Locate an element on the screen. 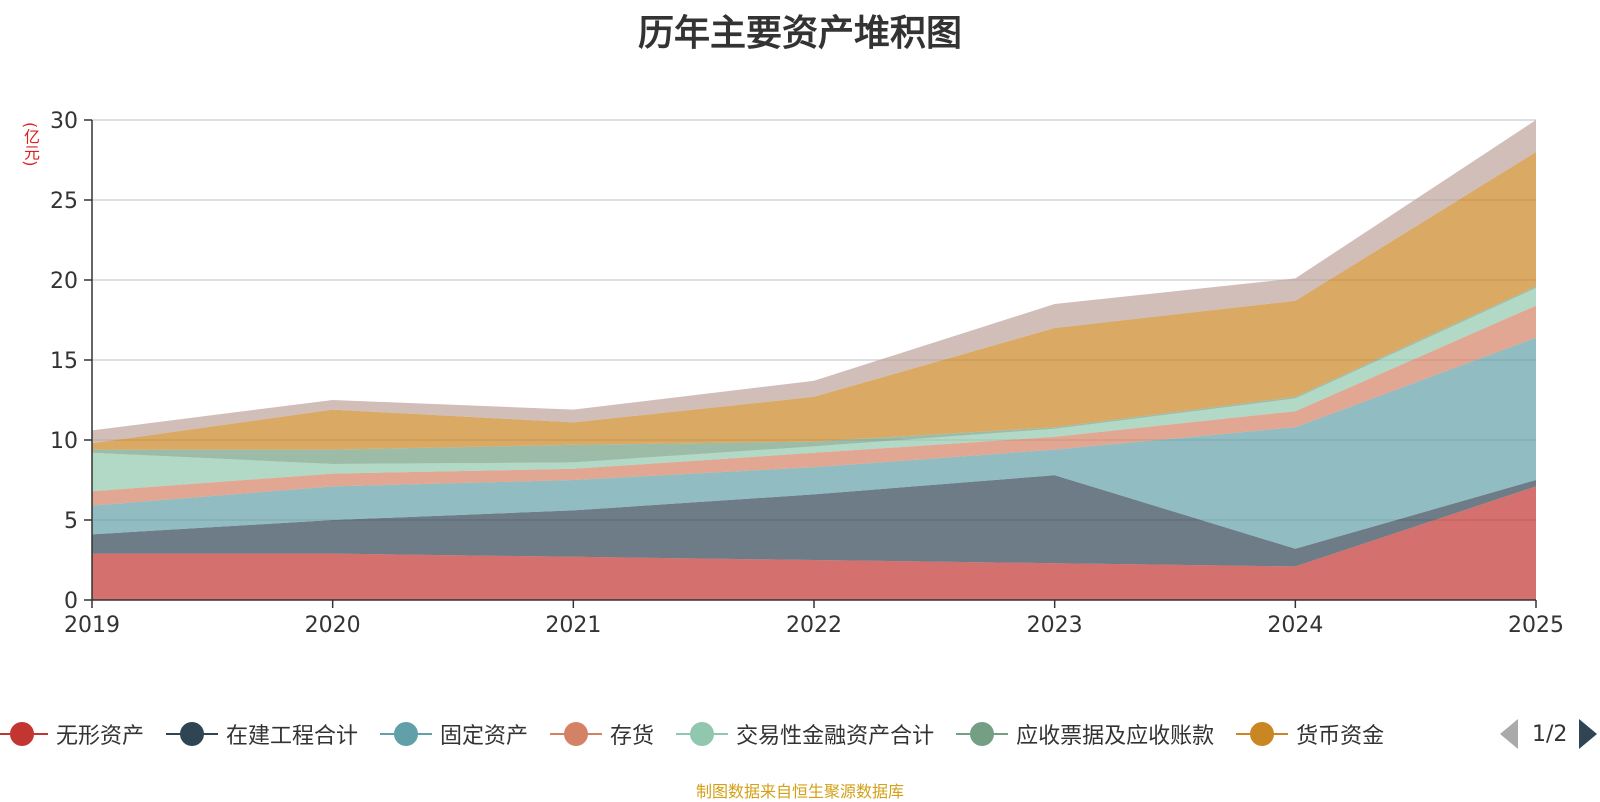 The image size is (1600, 802). x-tick-labels: 2019 2020 2021 2022 2023 2024 2025 is located at coordinates (814, 625).